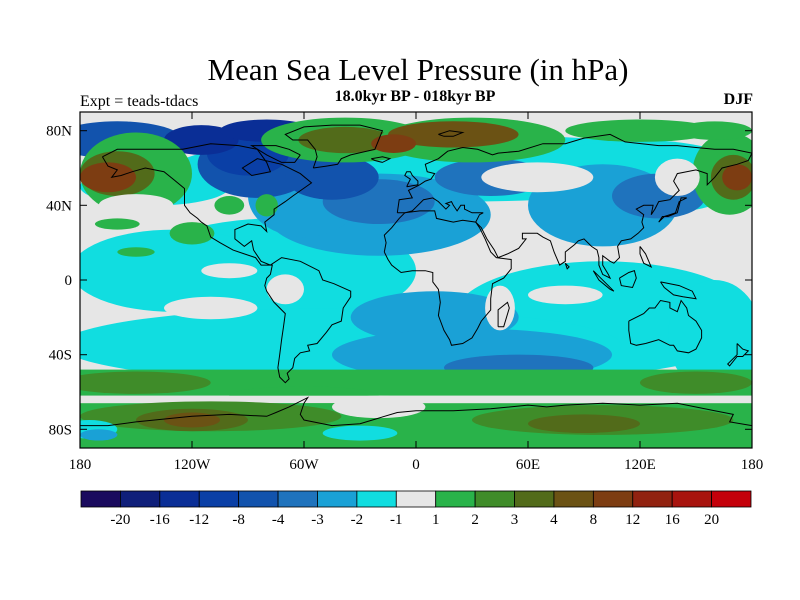  What do you see at coordinates (238, 520) in the screenshot?
I see `colorbar-label: -8` at bounding box center [238, 520].